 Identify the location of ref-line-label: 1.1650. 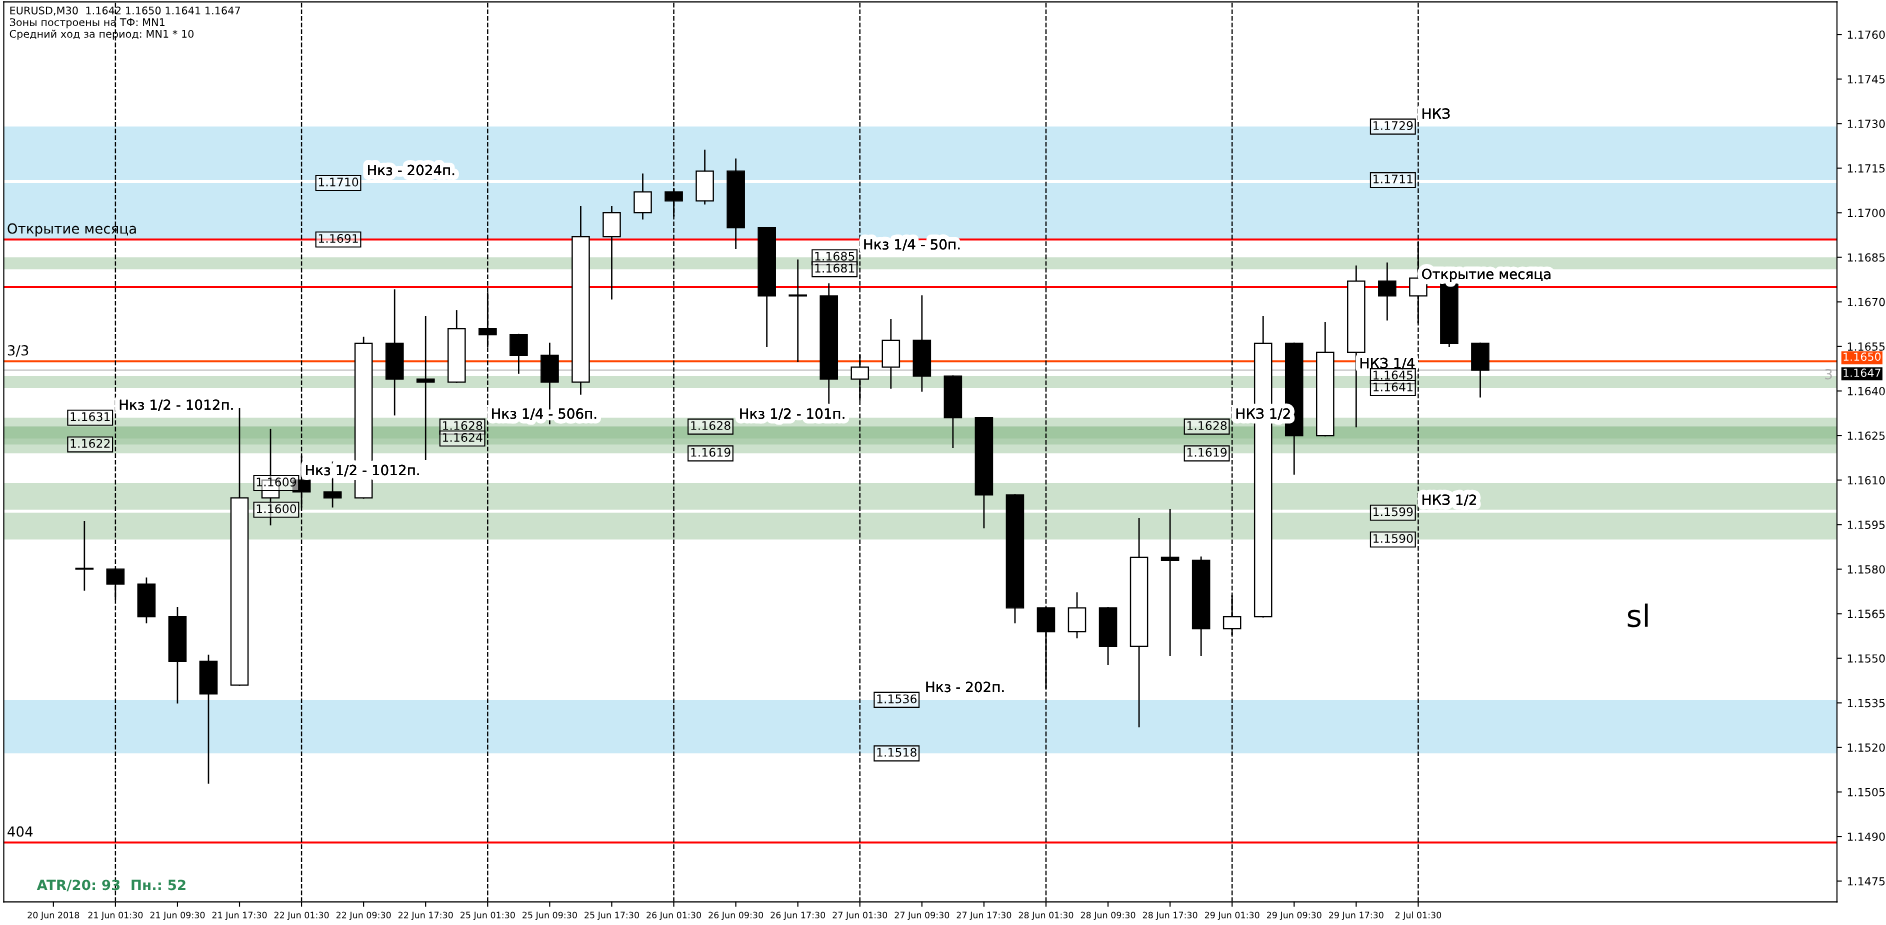
(1862, 356).